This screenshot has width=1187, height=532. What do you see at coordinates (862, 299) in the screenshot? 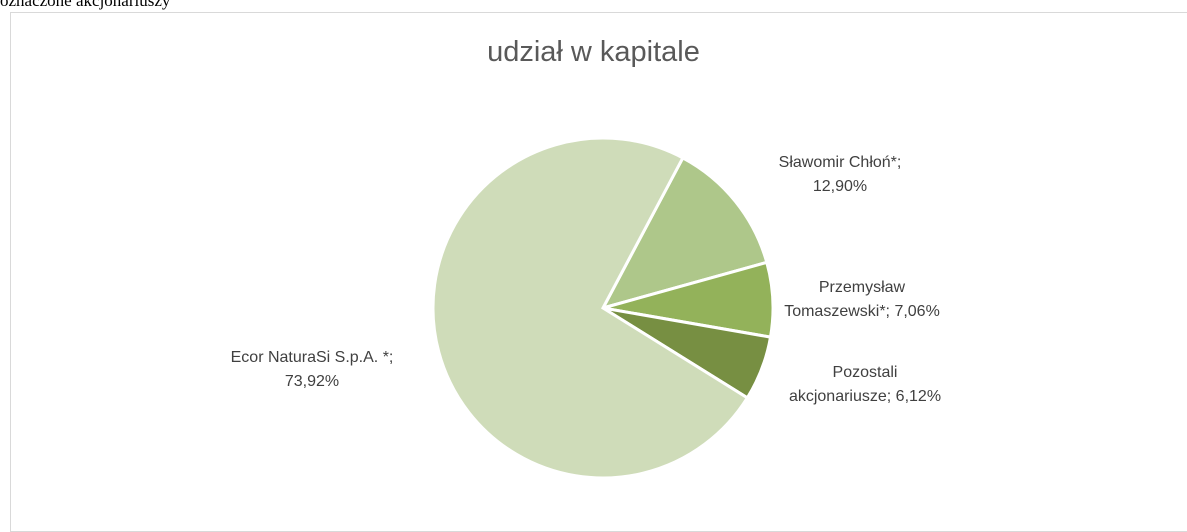
I see `data-label: Przemysław Tomaszewski*; 7,06%` at bounding box center [862, 299].